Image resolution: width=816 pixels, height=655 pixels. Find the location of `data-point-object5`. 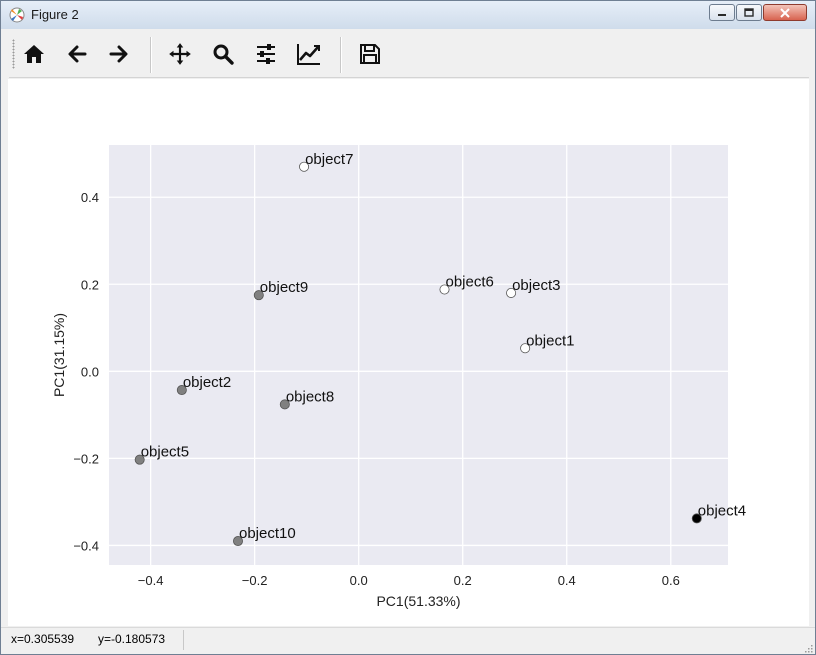

data-point-object5 is located at coordinates (139, 459).